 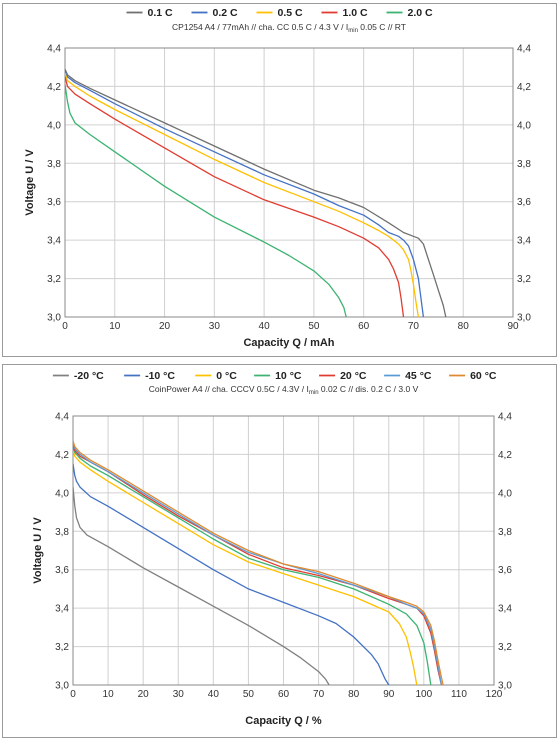 I want to click on chart2-legend-label: 0 °C, so click(x=226, y=376).